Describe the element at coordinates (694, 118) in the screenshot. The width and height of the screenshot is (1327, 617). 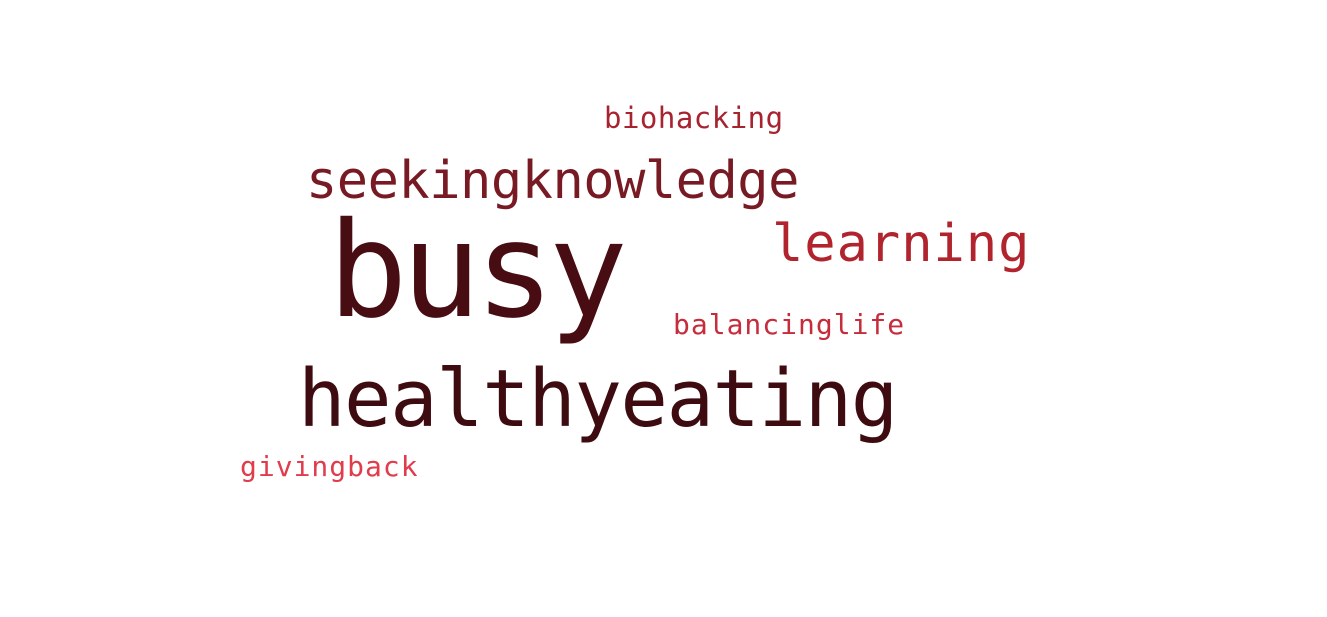
I see `word-biohacking: biohacking` at that location.